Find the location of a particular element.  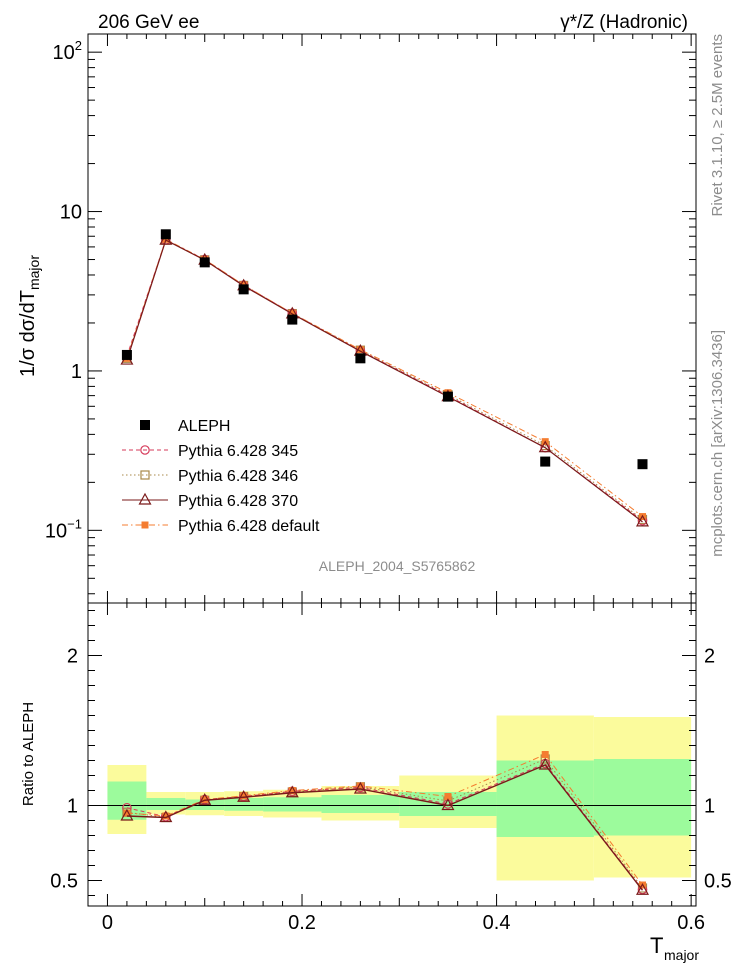

main-y-tick-label: 10 is located at coordinates (71, 213).